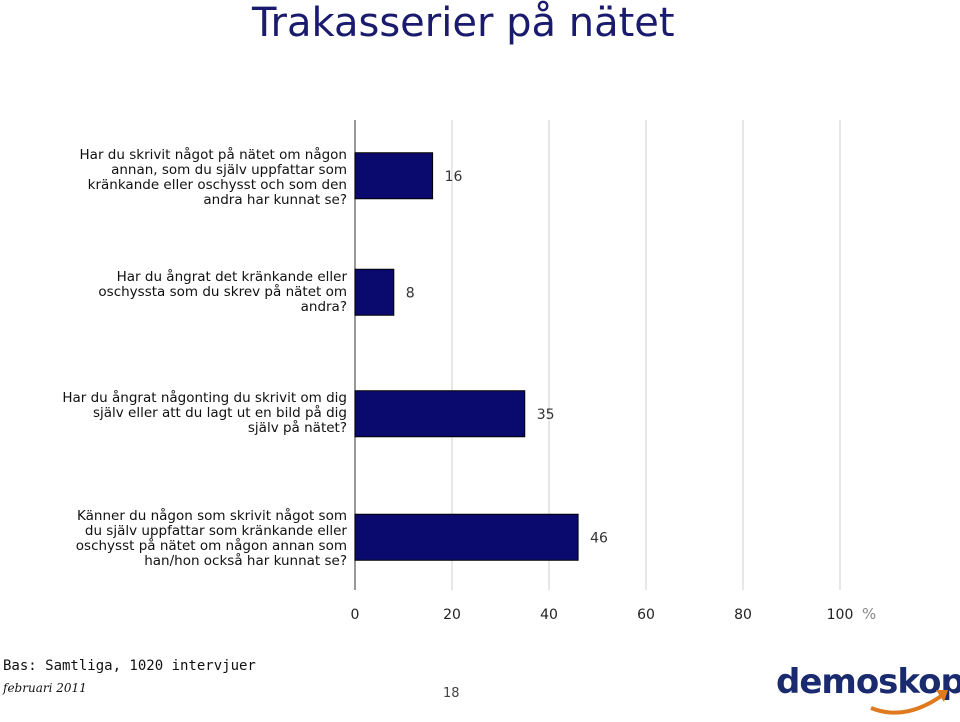 The image size is (960, 722). Describe the element at coordinates (840, 615) in the screenshot. I see `x-tick-label: 100` at that location.